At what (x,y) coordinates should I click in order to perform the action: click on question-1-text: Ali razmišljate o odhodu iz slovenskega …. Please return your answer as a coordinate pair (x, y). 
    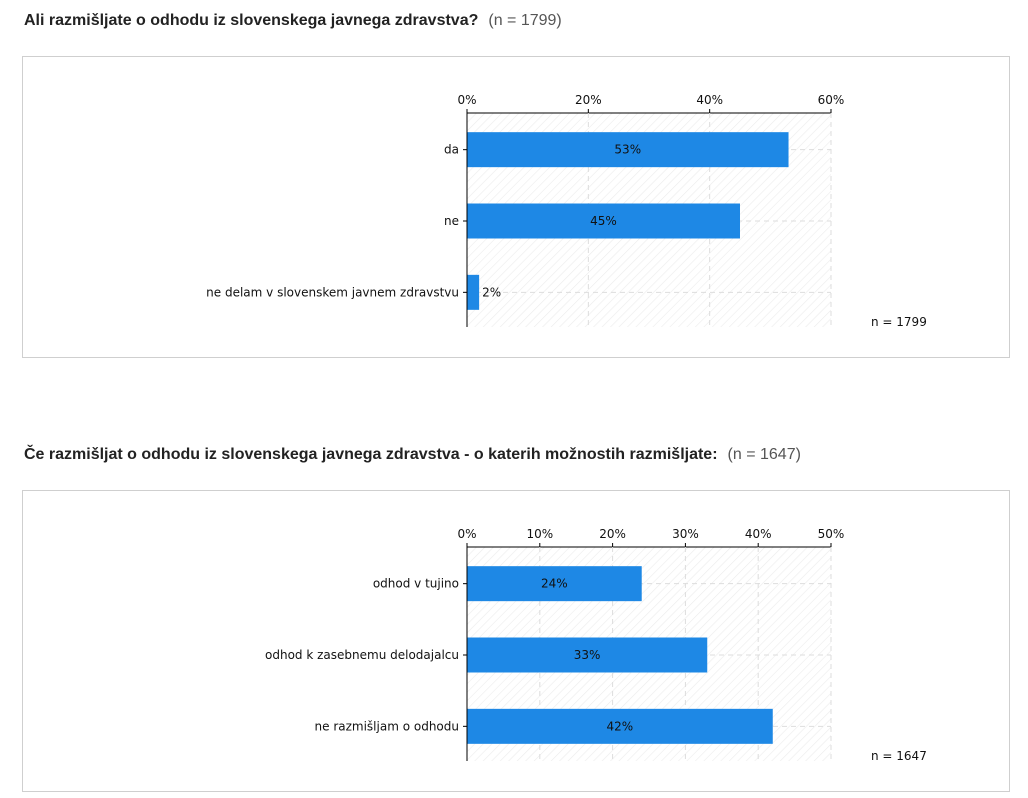
    Looking at the image, I should click on (251, 20).